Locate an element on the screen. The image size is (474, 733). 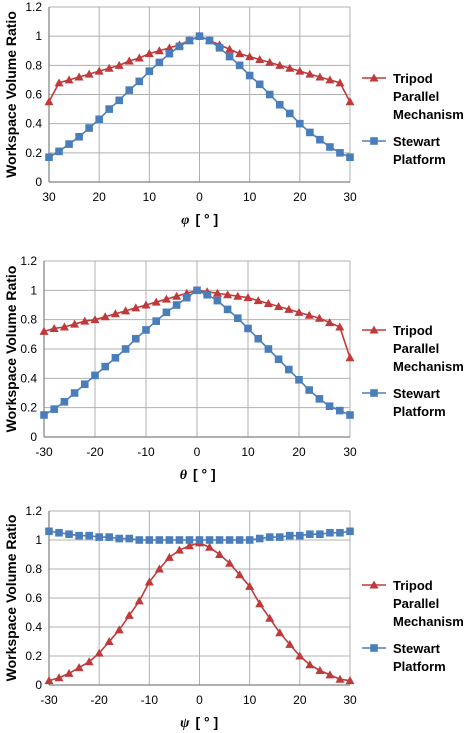
y-tick-label: 0.2 is located at coordinates (33, 153).